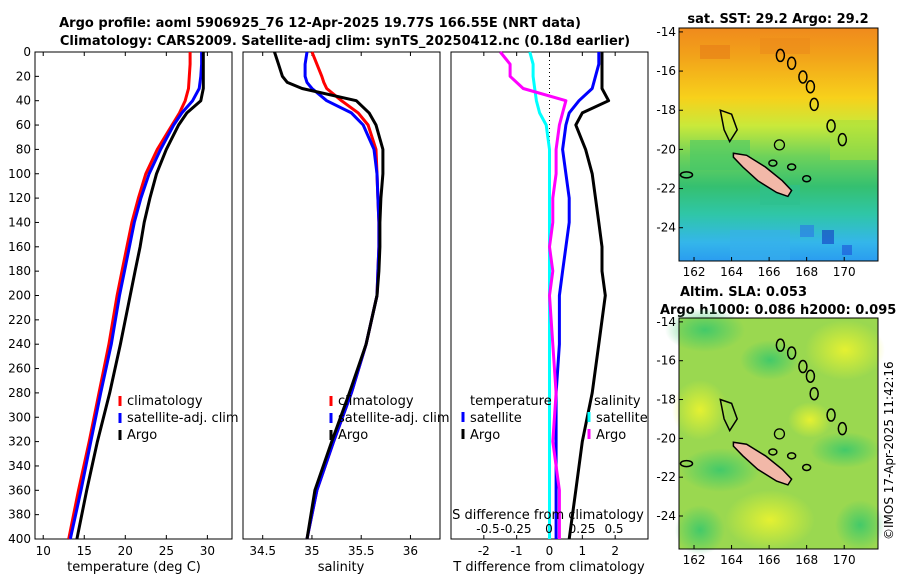 This screenshot has width=900, height=580. I want to click on coastline, so click(763, 412).